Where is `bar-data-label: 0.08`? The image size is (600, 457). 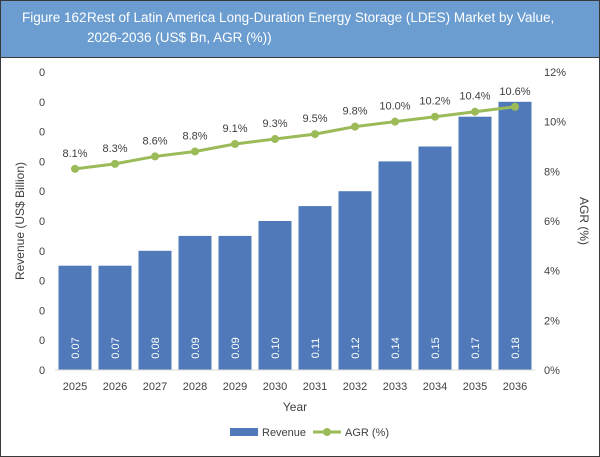 bar-data-label: 0.08 is located at coordinates (156, 347).